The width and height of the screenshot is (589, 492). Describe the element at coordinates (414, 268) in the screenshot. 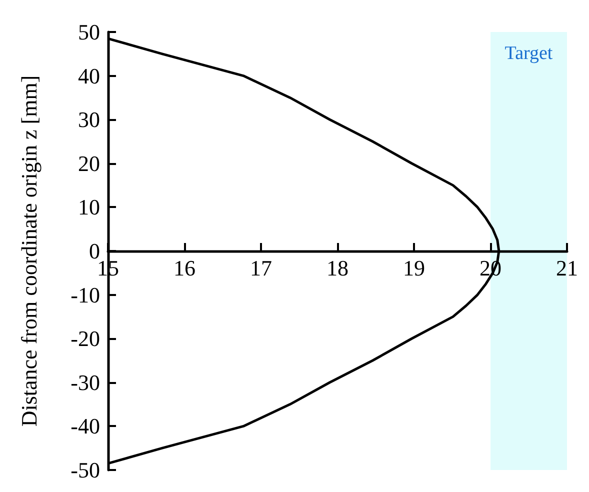

I see `x-tick-label: 19` at that location.